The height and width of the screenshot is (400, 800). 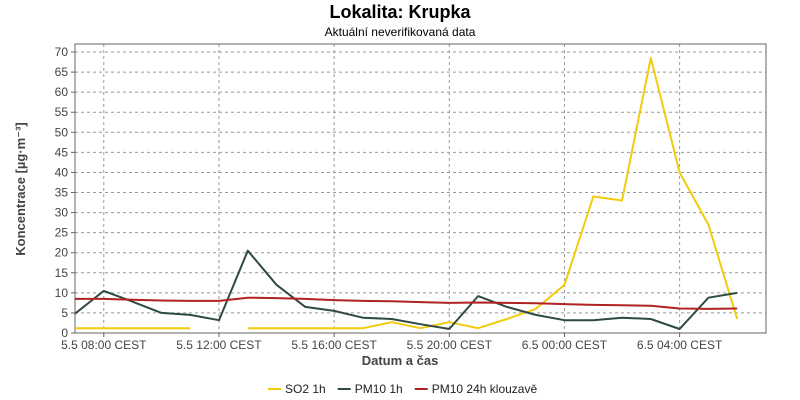 What do you see at coordinates (400, 360) in the screenshot?
I see `x-axis-label: Datum a čas` at bounding box center [400, 360].